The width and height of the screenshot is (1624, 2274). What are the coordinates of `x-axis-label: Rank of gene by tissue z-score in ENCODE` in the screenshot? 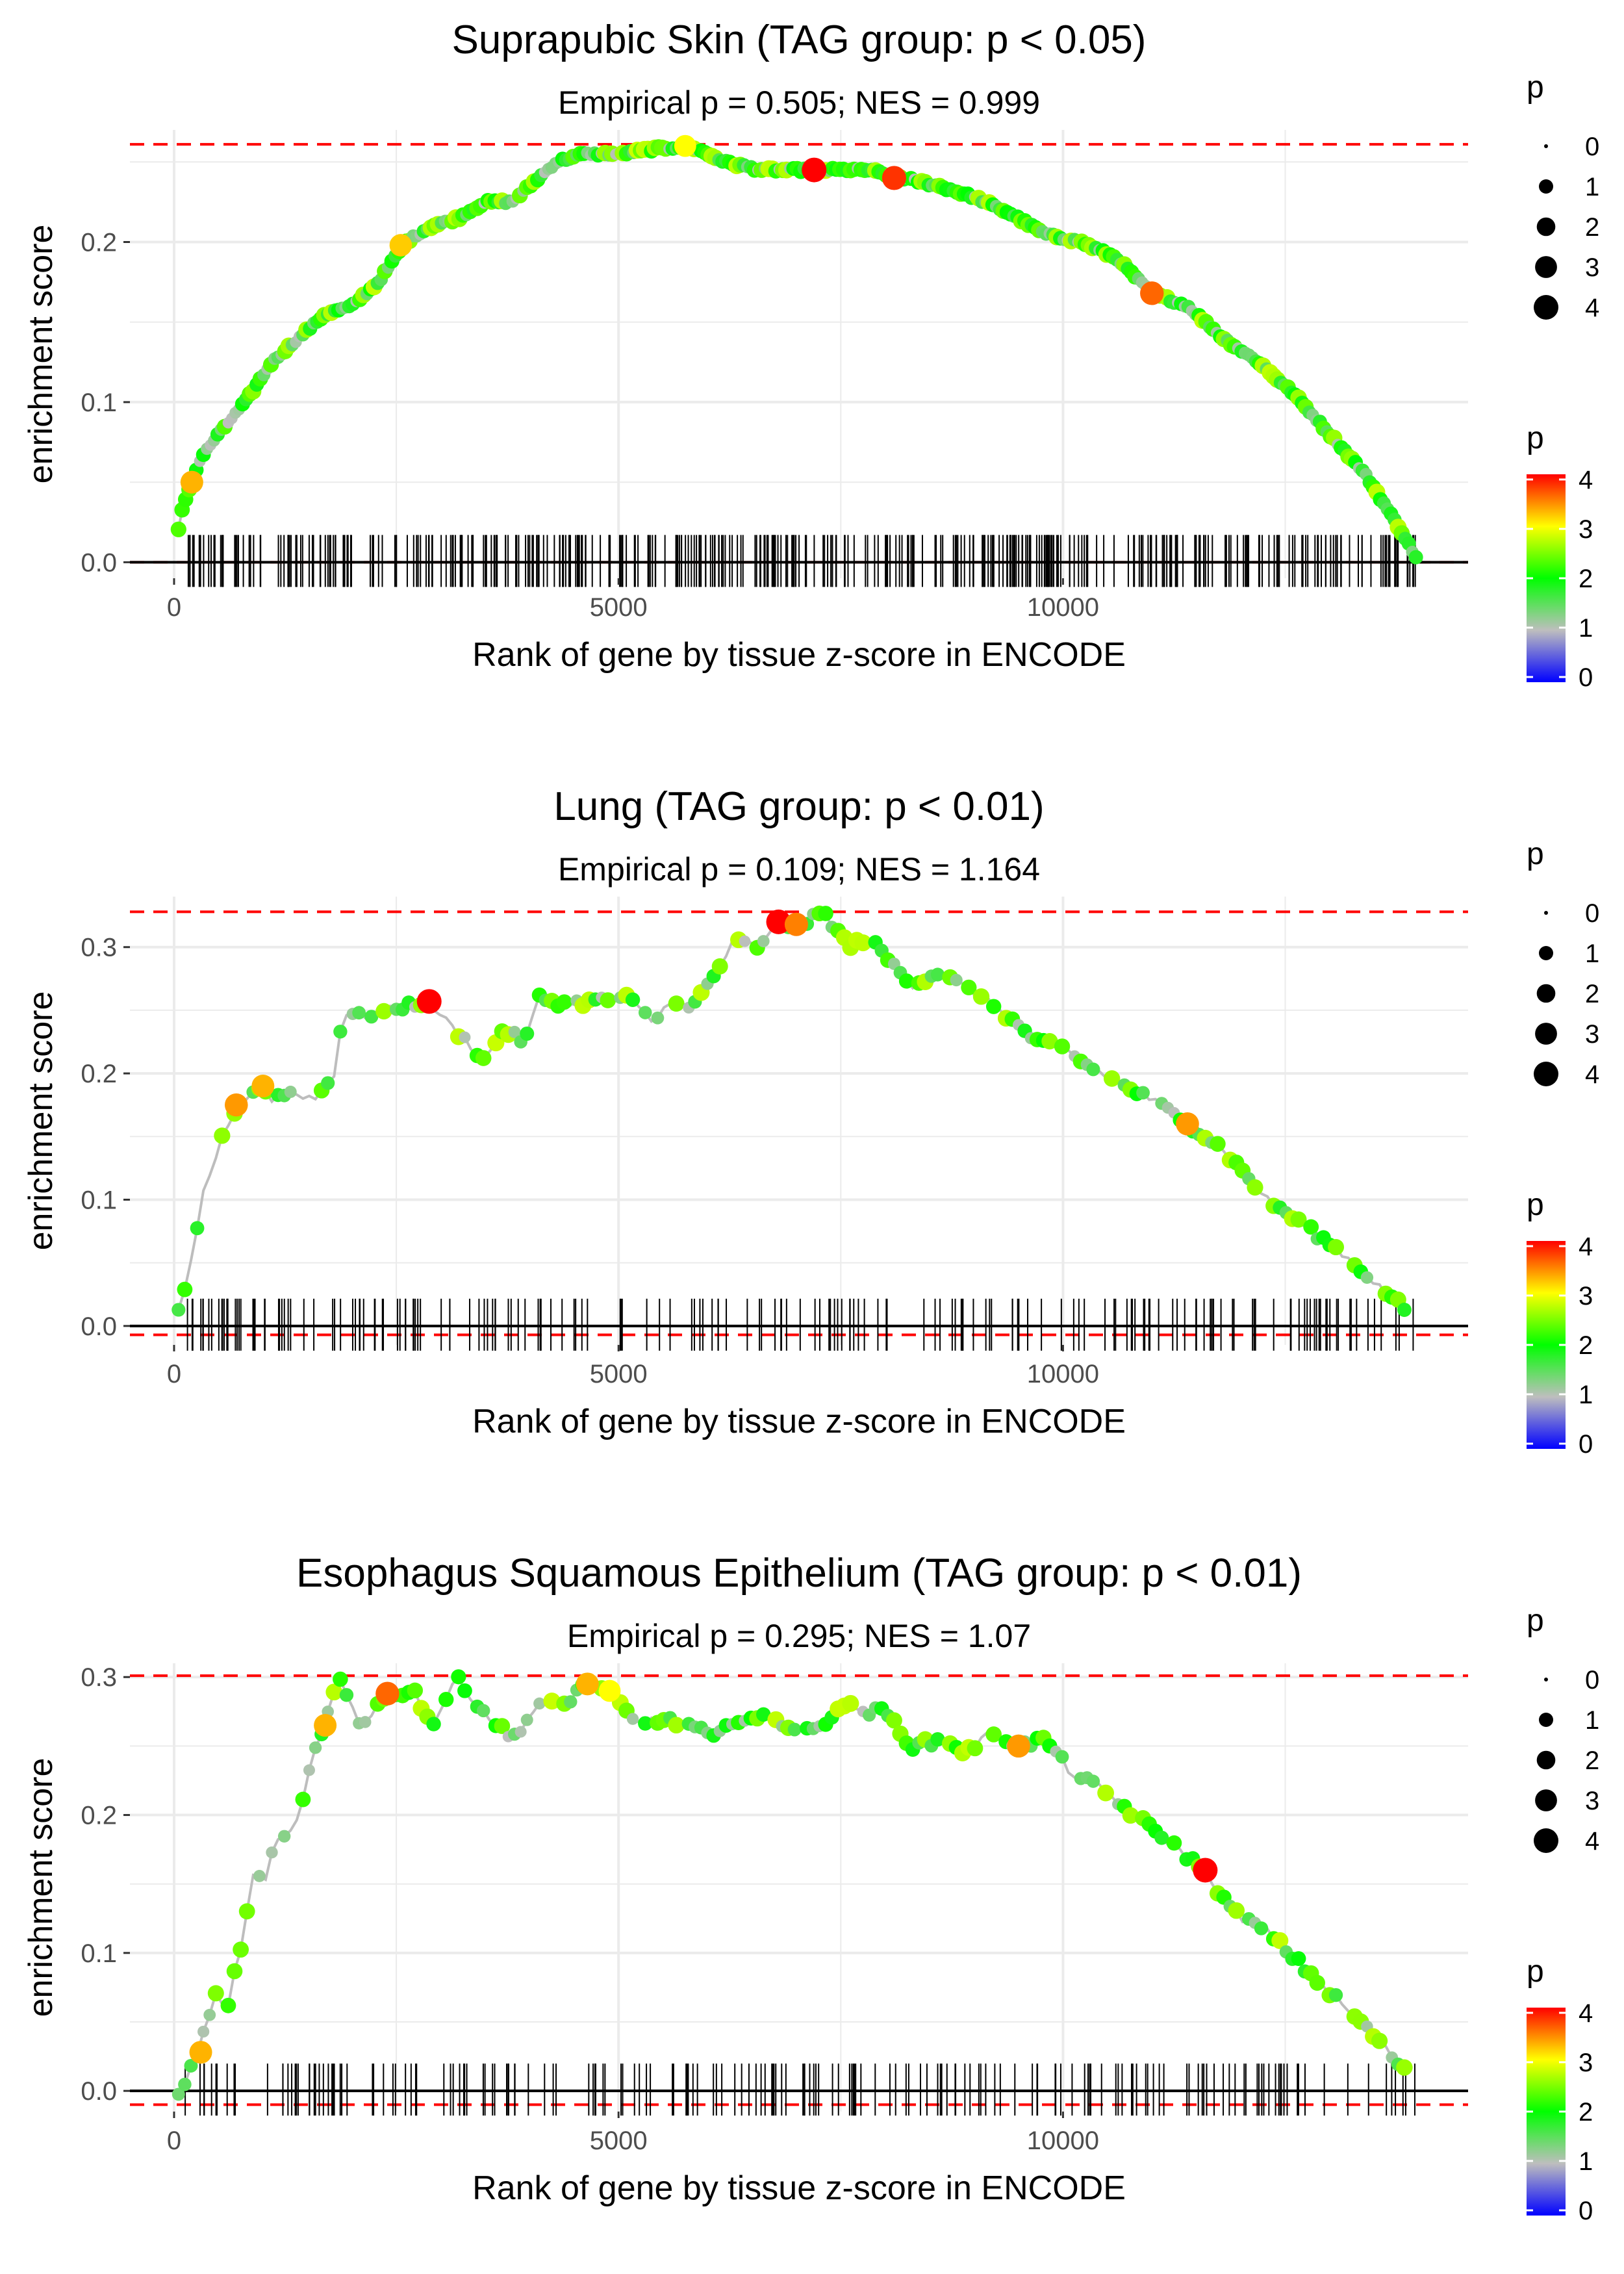 It's located at (799, 655).